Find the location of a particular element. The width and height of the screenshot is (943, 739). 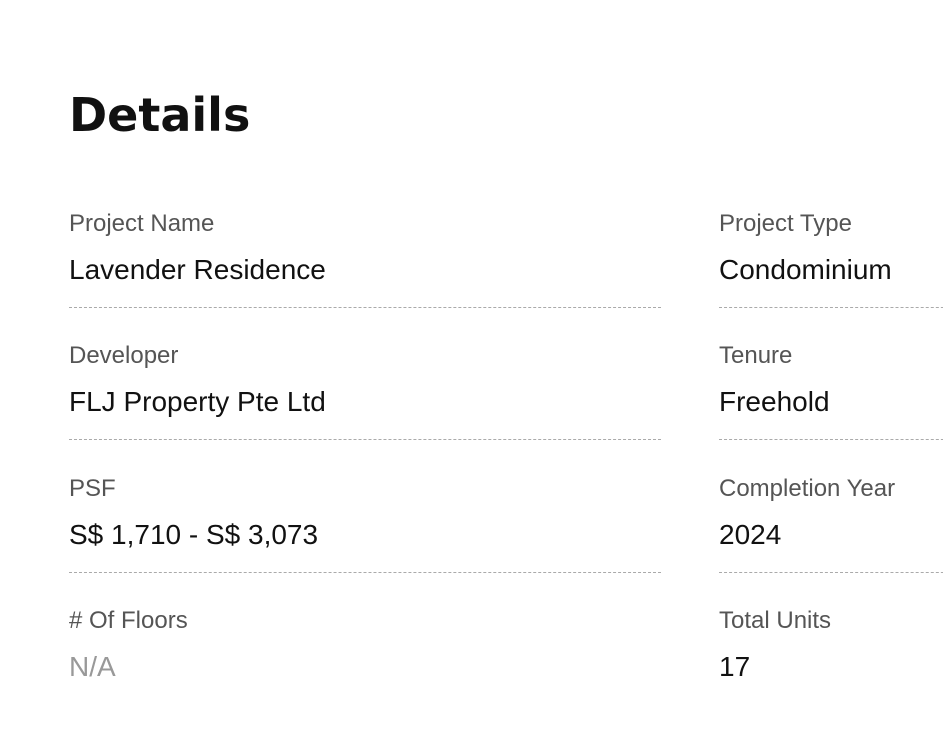

field-label: PSF is located at coordinates (92, 488).